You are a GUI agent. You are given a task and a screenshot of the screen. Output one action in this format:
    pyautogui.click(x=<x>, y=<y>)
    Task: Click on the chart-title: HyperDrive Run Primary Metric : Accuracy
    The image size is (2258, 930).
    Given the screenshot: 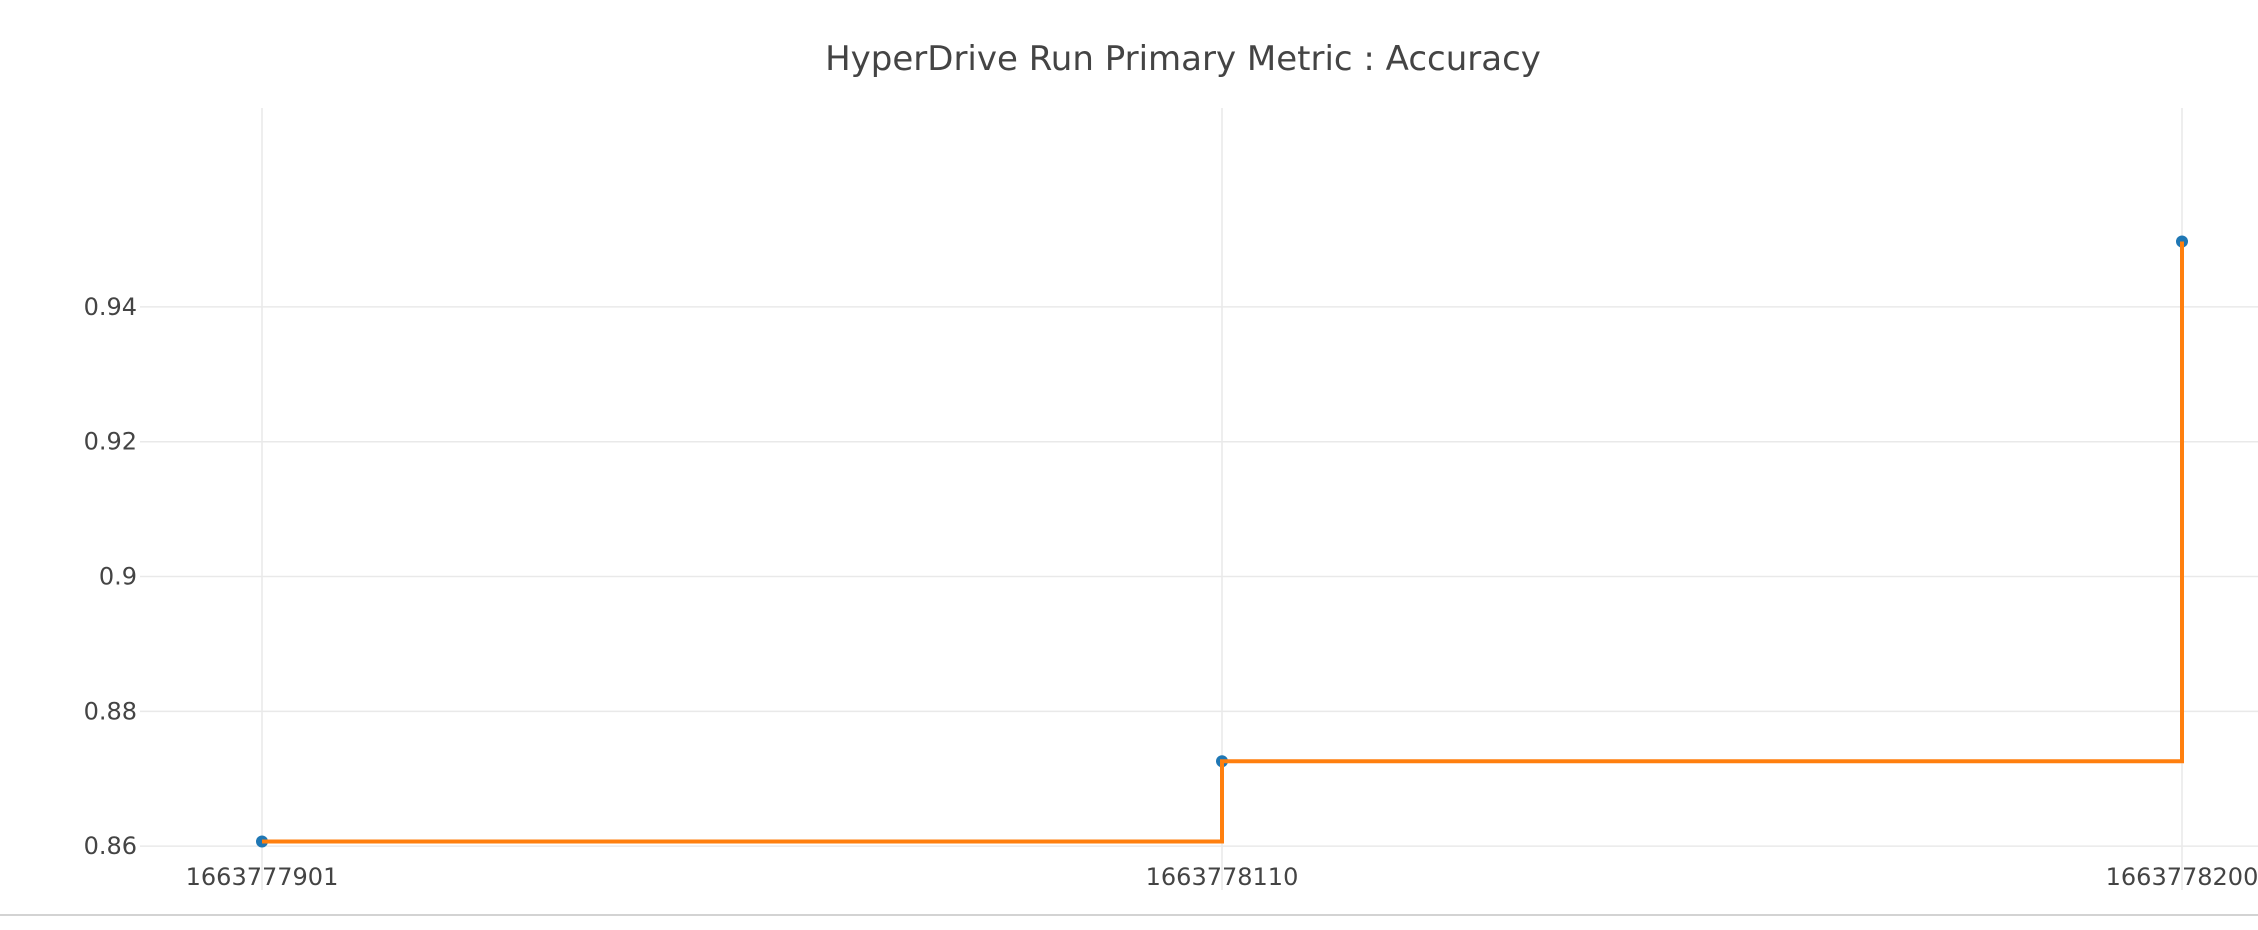 What is the action you would take?
    pyautogui.click(x=1183, y=59)
    